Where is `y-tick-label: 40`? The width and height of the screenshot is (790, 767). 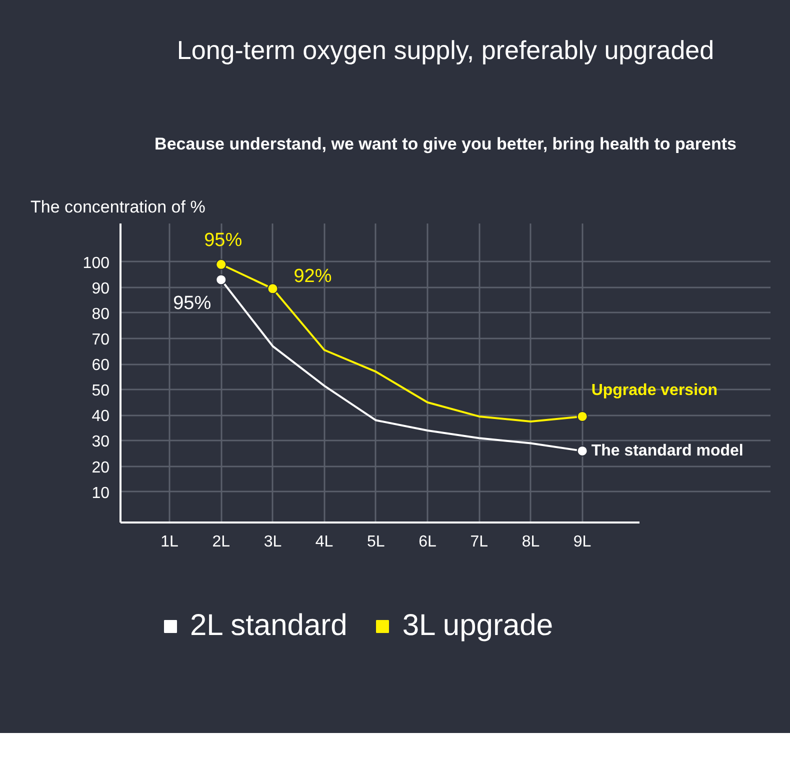 y-tick-label: 40 is located at coordinates (101, 417).